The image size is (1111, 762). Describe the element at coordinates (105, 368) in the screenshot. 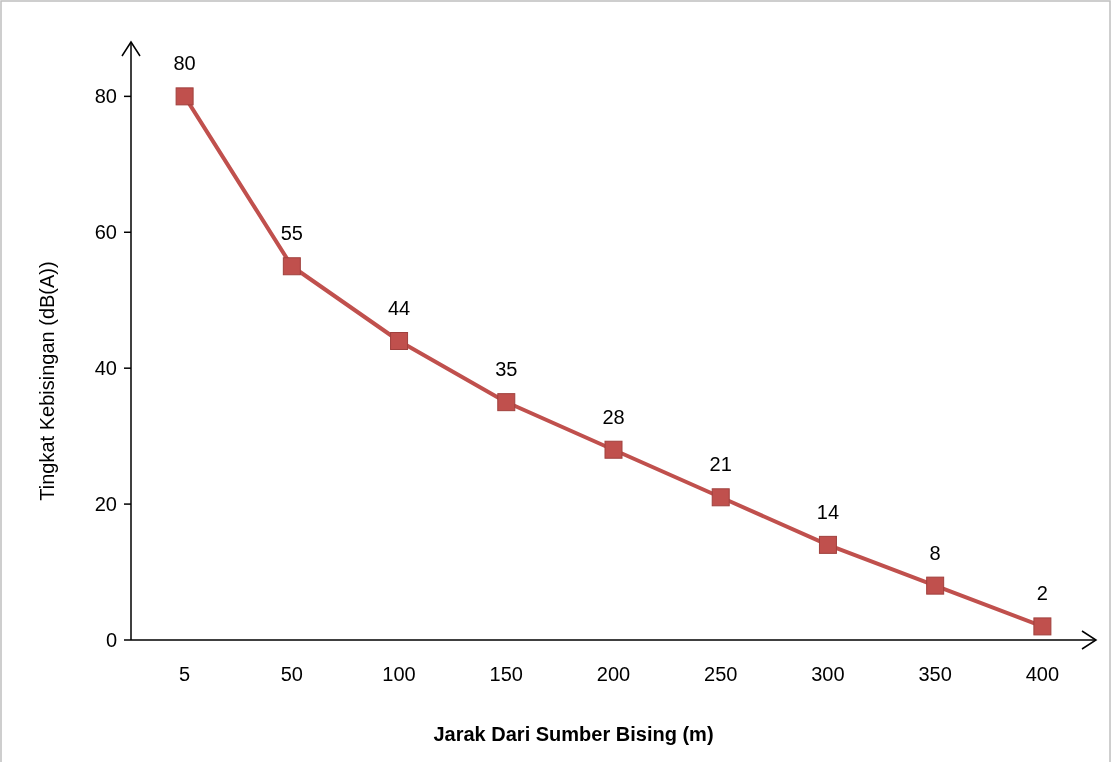

I see `y-tick-label: 40` at that location.